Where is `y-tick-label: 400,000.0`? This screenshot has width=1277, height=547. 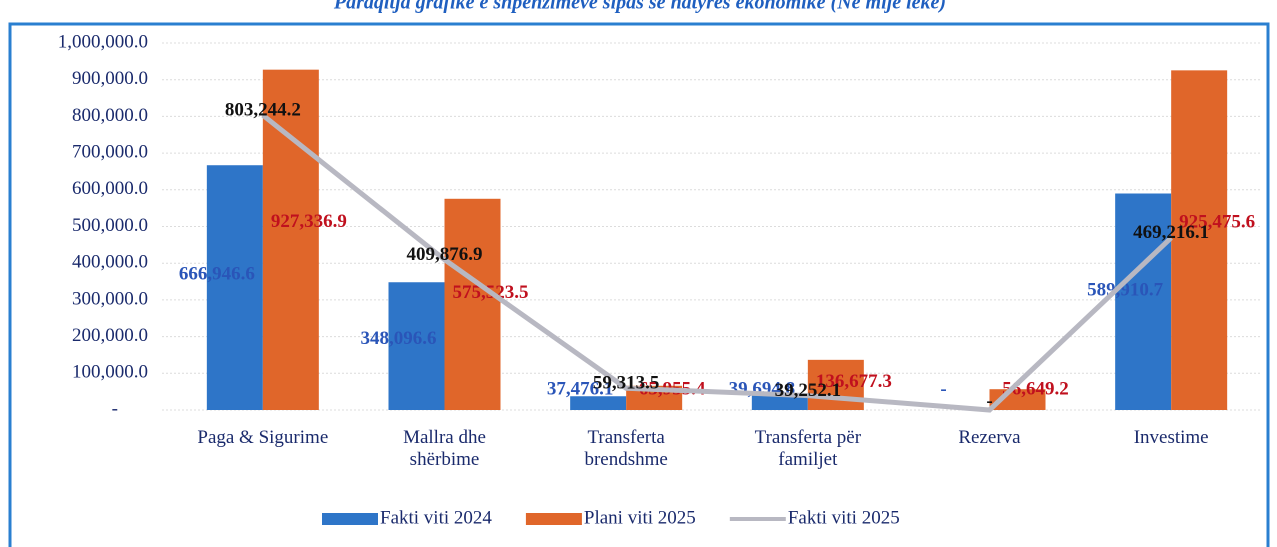 y-tick-label: 400,000.0 is located at coordinates (110, 262).